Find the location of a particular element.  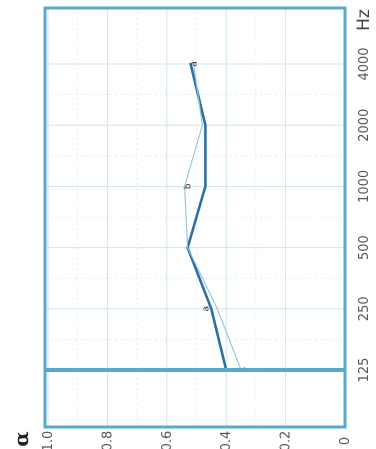

series-group is located at coordinates (213, 217).